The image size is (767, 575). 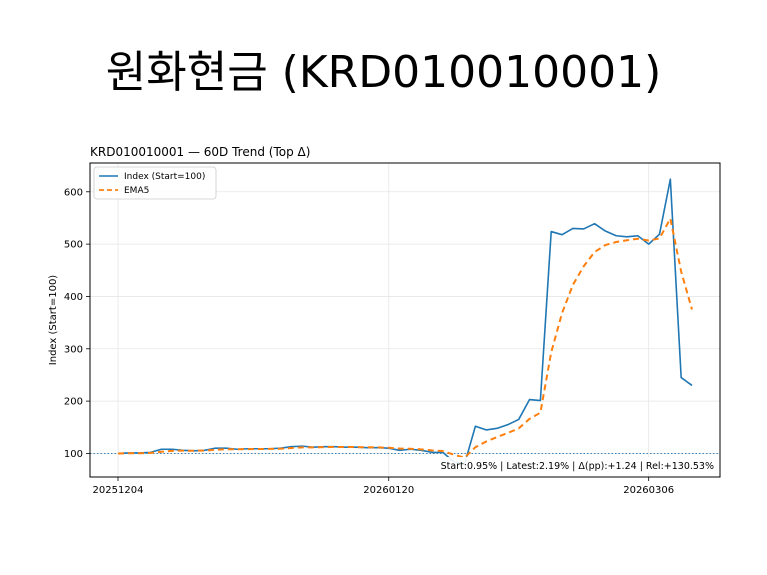 What do you see at coordinates (77, 323) in the screenshot?
I see `y-axis: 100 200 300 400 500 600` at bounding box center [77, 323].